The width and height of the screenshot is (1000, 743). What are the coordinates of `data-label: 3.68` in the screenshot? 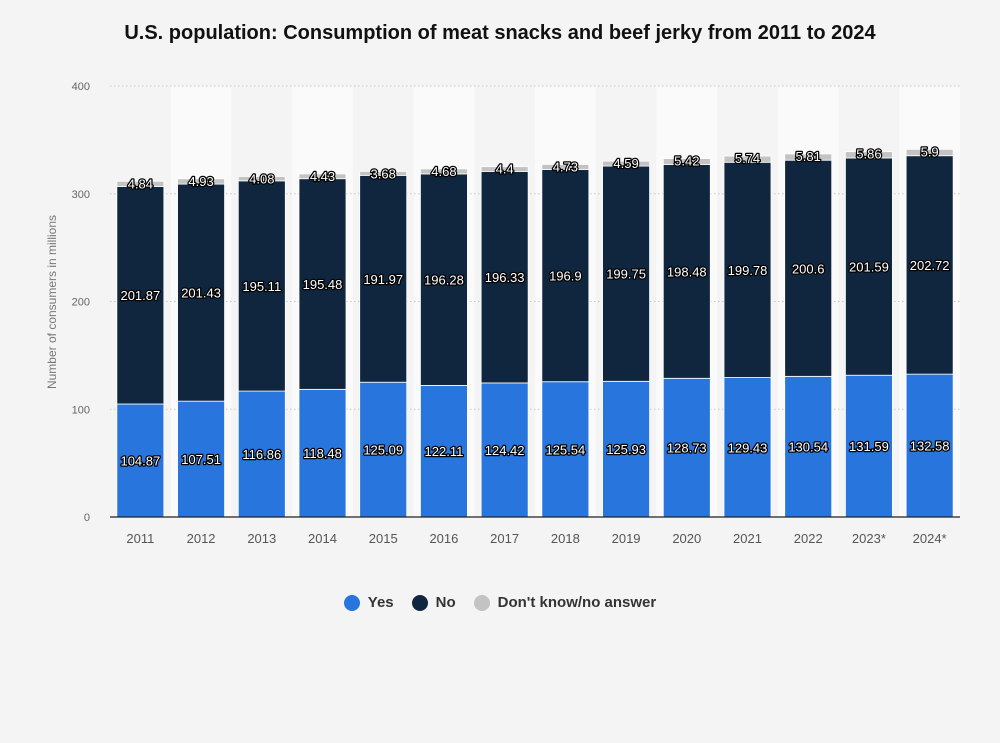 It's located at (383, 173).